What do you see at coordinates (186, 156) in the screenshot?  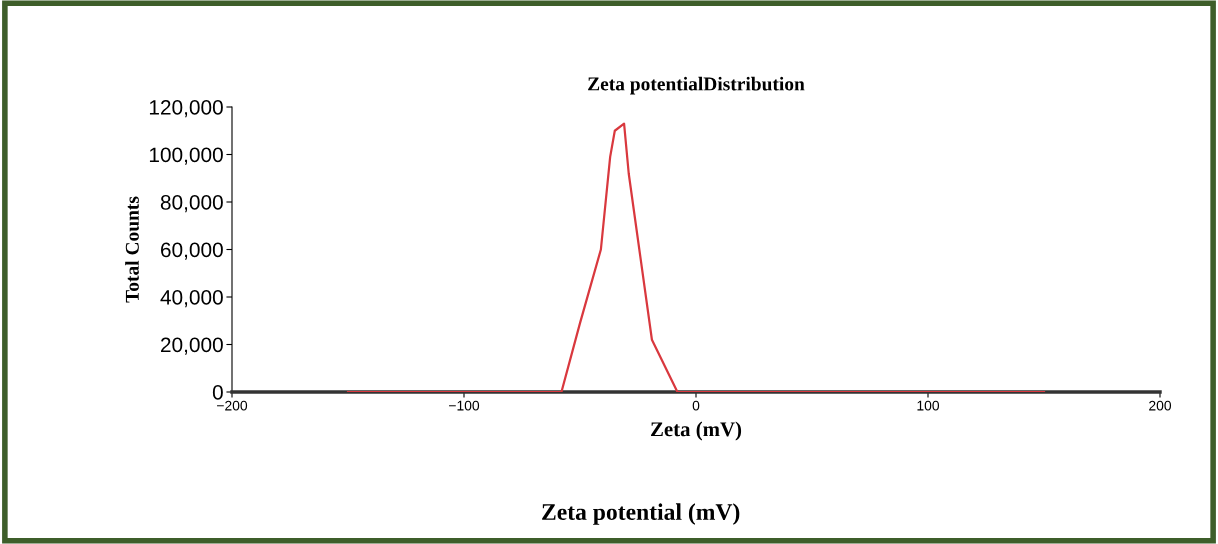 I see `y-tick-label: 100,000` at bounding box center [186, 156].